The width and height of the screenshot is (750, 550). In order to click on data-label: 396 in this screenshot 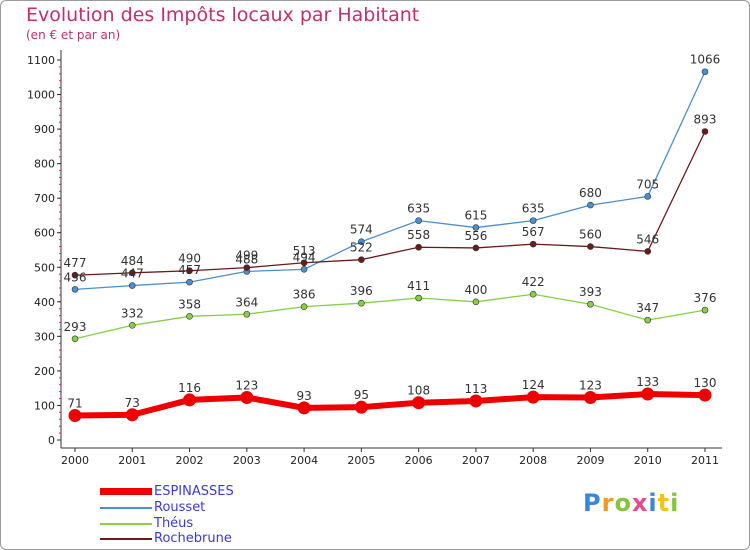, I will do `click(361, 291)`.